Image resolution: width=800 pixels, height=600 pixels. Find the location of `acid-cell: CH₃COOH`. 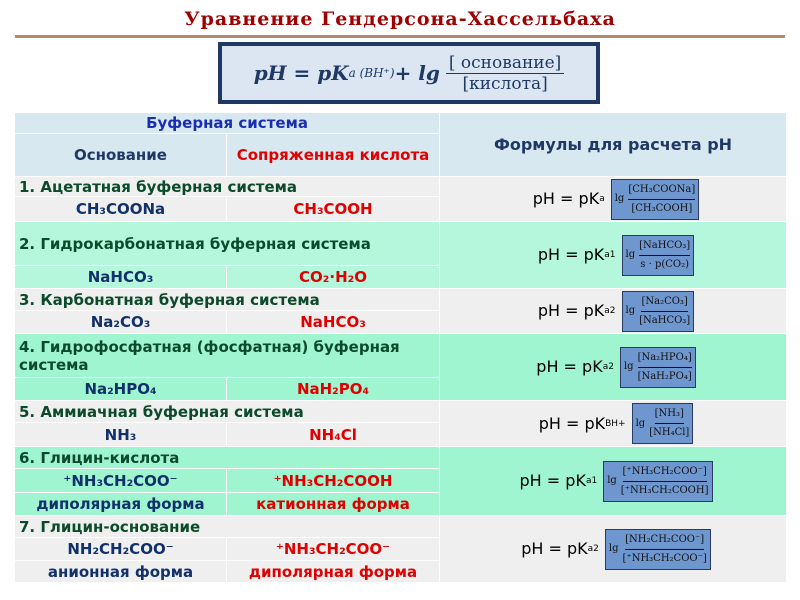

acid-cell: CH₃COOH is located at coordinates (333, 209).